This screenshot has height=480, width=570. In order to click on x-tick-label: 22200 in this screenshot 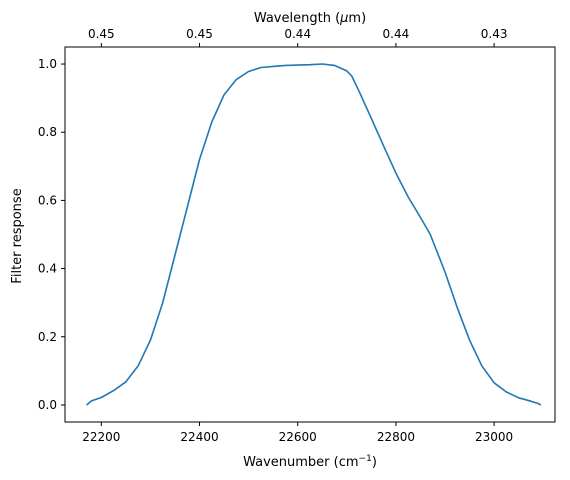, I will do `click(101, 437)`.